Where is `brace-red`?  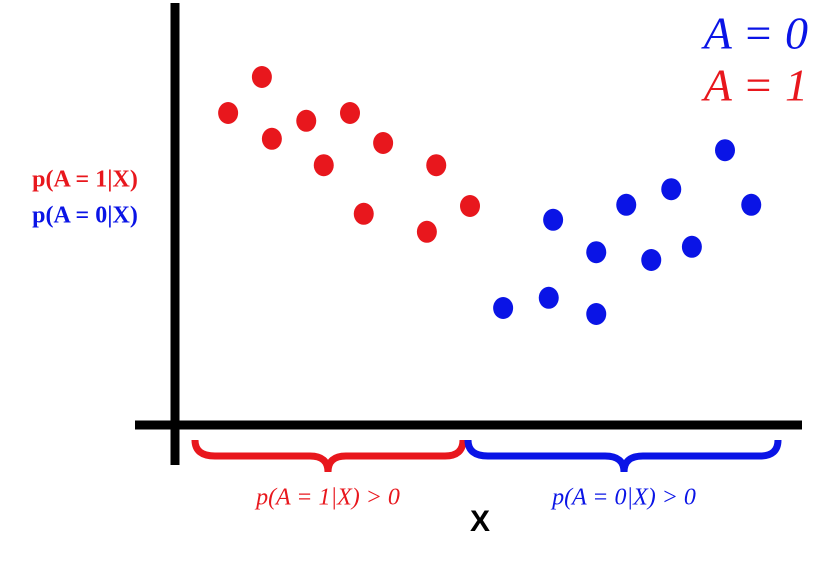 brace-red is located at coordinates (329, 456).